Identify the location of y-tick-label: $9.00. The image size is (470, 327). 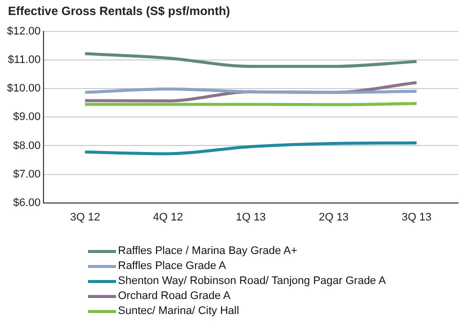
(27, 117).